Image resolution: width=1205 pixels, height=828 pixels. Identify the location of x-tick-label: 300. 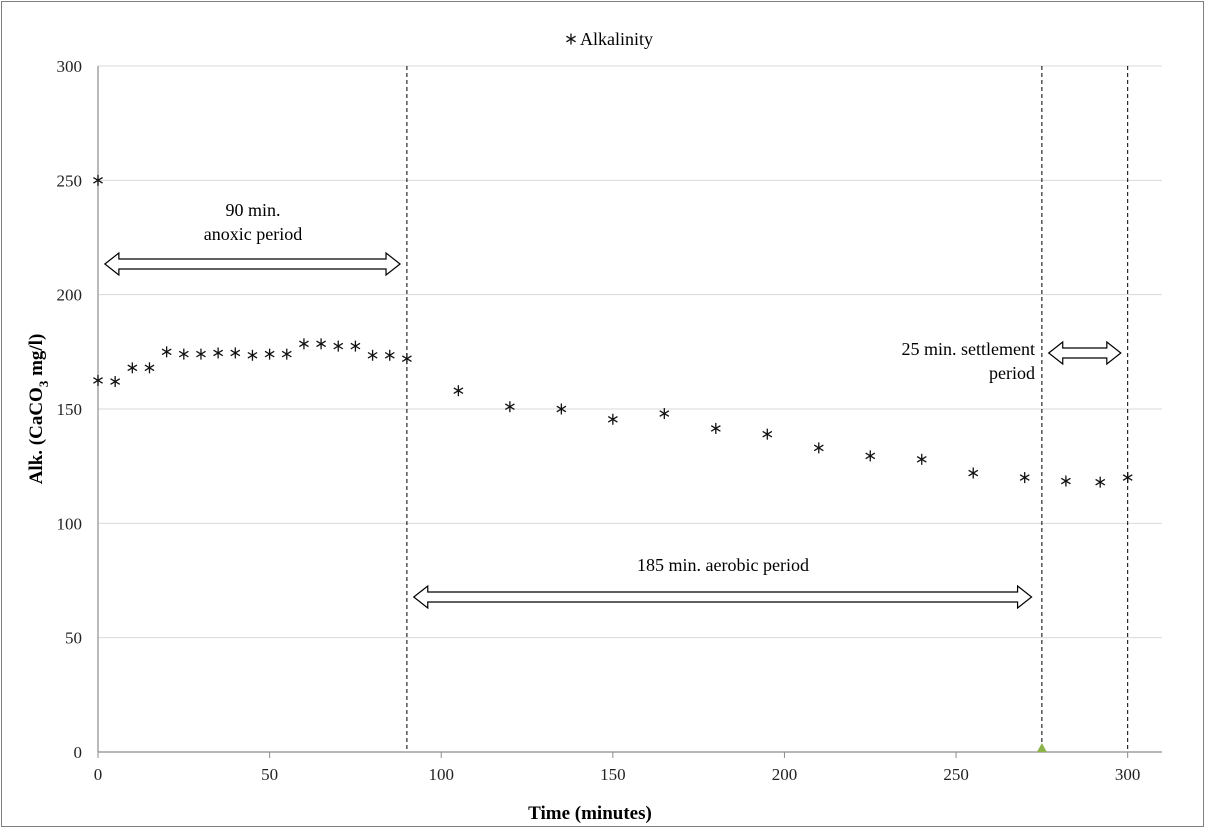
(1128, 774).